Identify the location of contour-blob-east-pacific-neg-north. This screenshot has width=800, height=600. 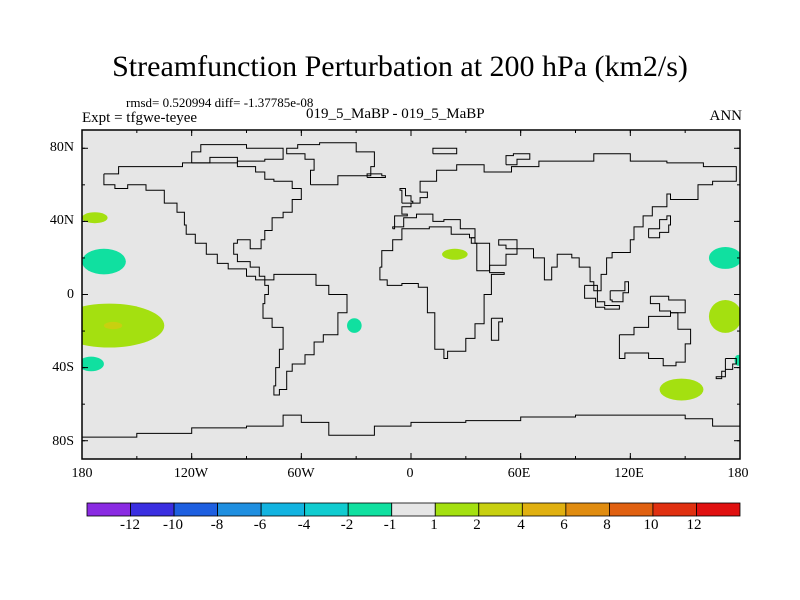
(104, 261).